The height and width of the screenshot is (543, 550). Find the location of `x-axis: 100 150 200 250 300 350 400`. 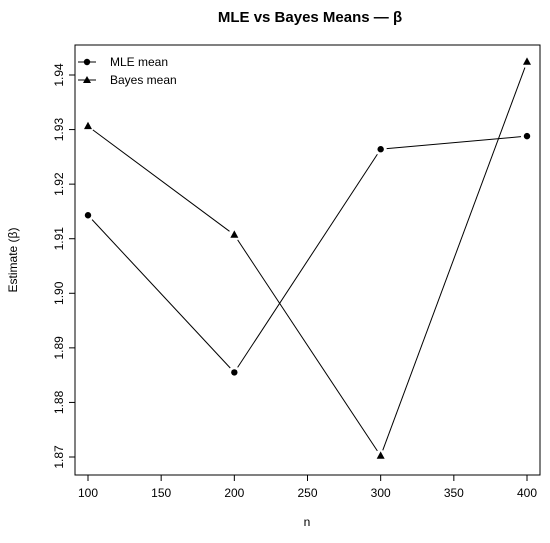

x-axis: 100 150 200 250 300 350 400 is located at coordinates (307, 487).